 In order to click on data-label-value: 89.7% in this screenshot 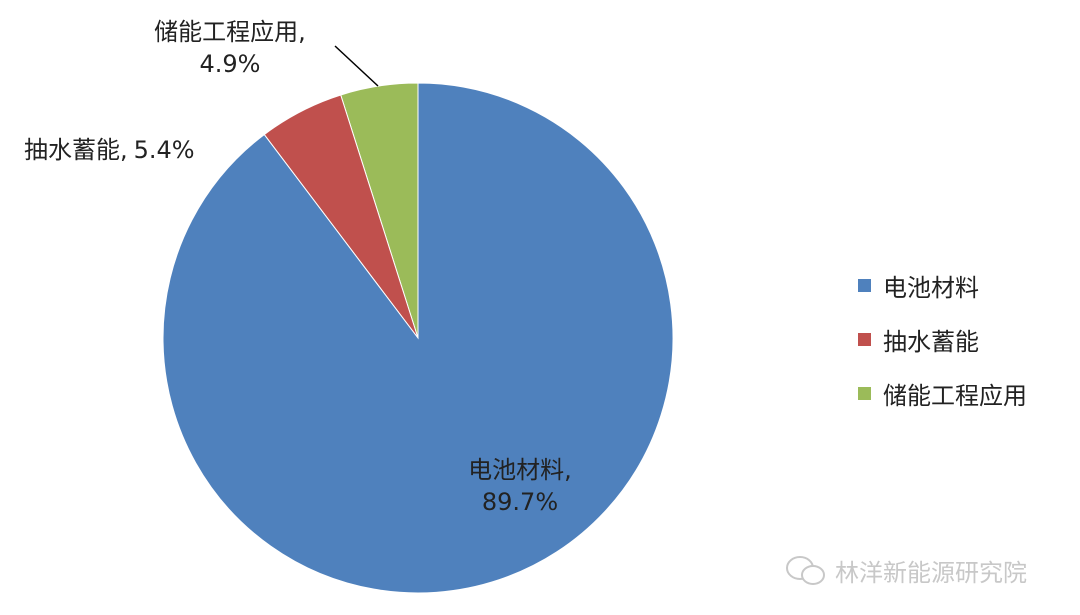, I will do `click(520, 502)`.